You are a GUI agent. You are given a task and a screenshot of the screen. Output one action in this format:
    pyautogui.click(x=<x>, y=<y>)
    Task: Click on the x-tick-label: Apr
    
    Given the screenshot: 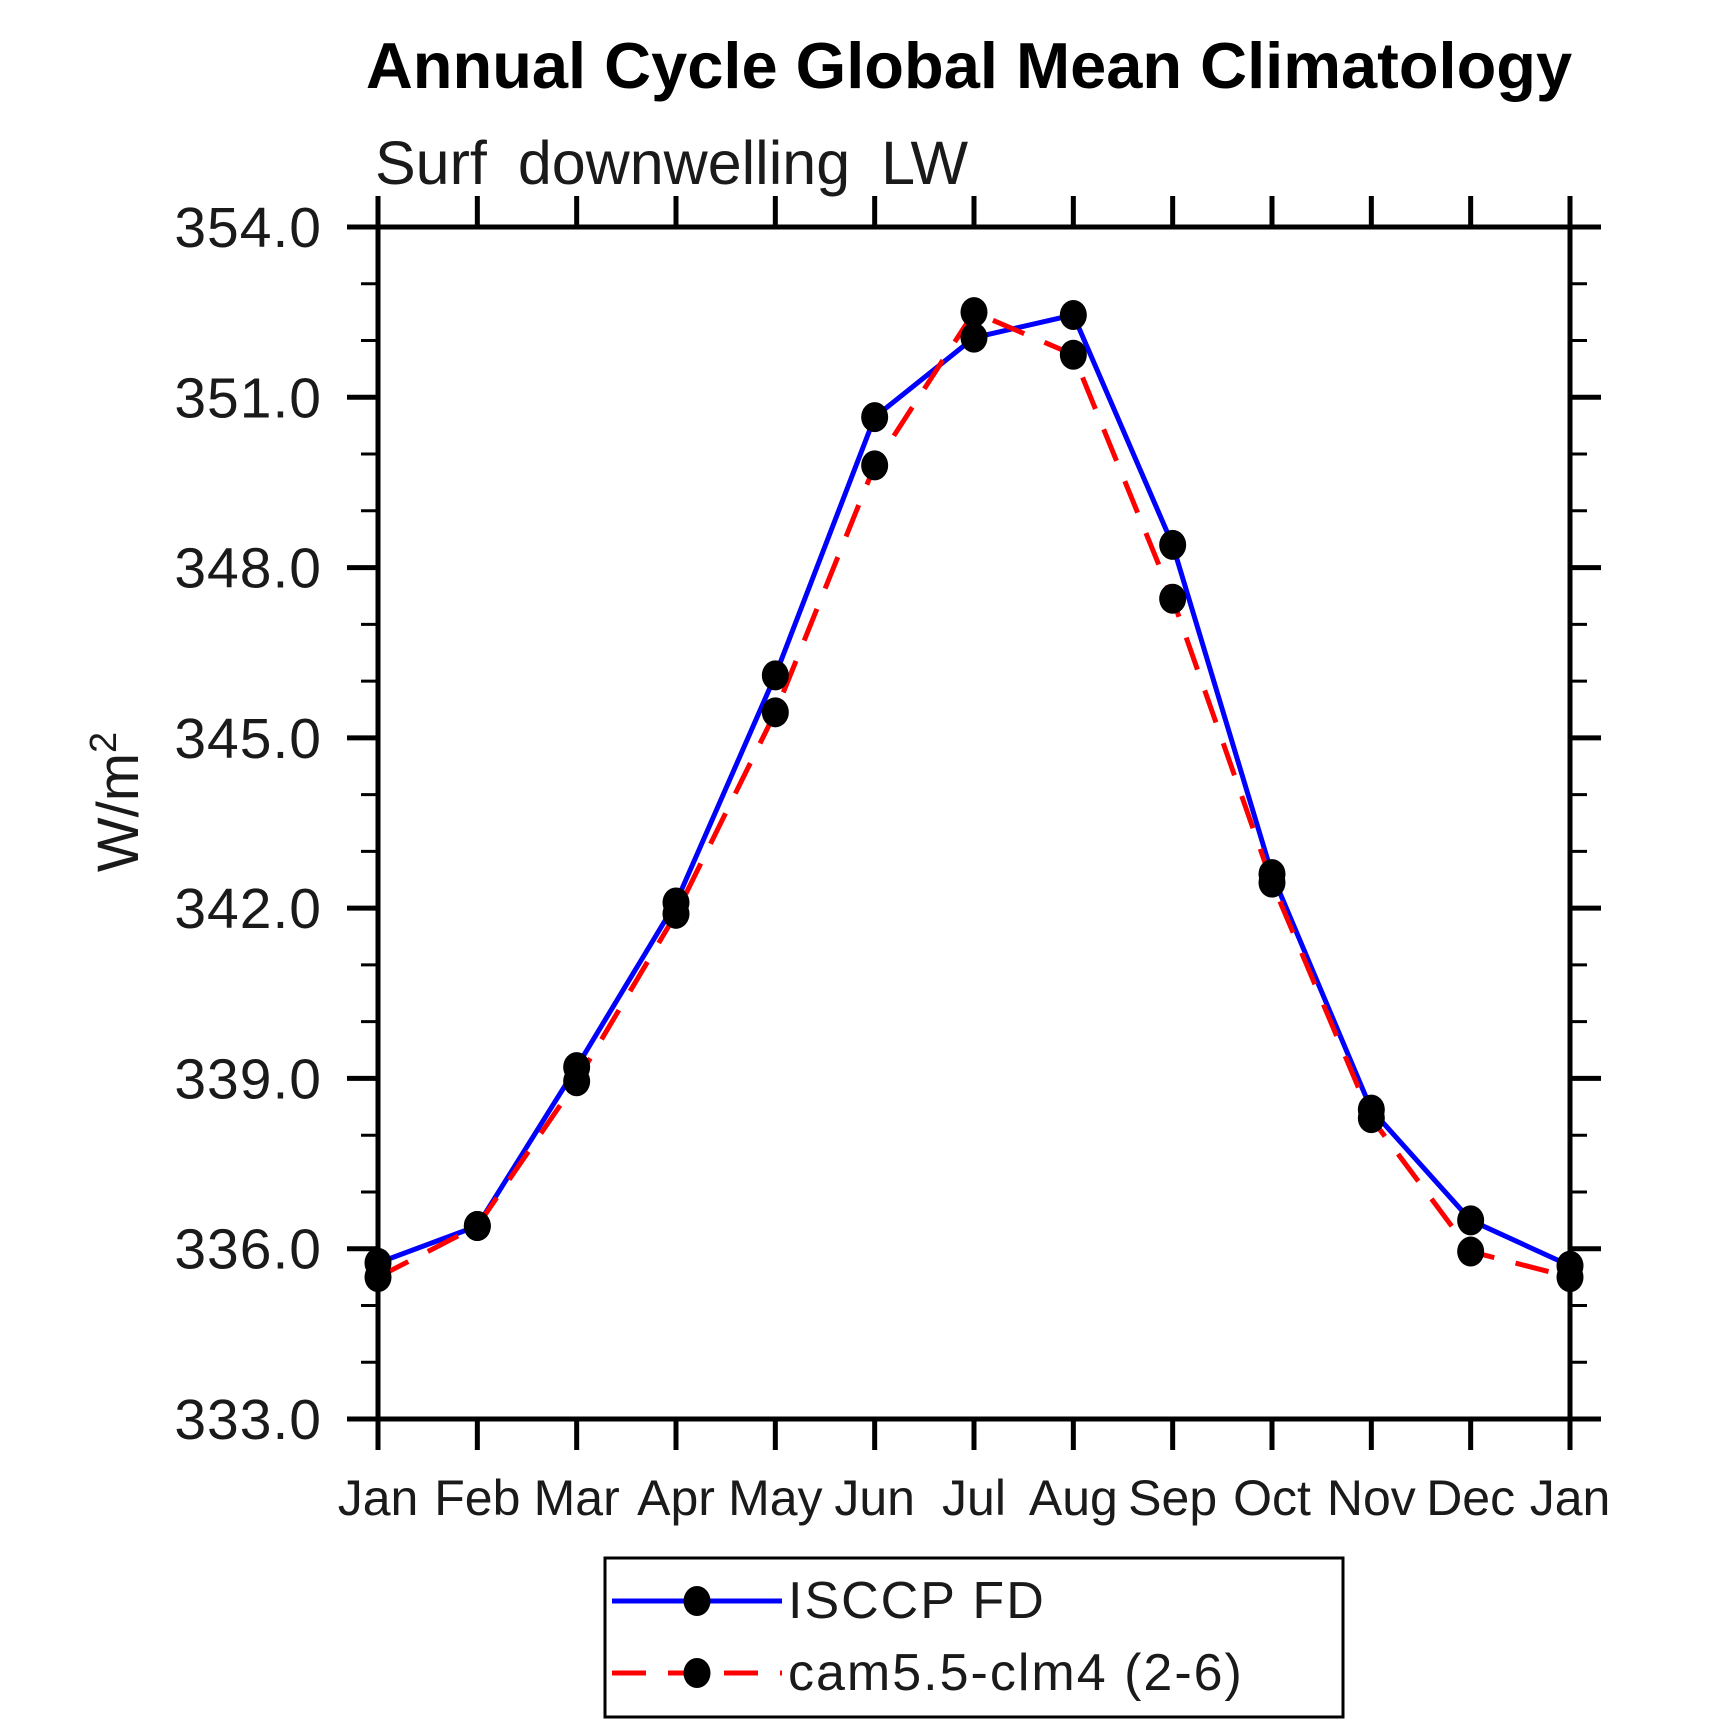 What is the action you would take?
    pyautogui.click(x=676, y=1498)
    